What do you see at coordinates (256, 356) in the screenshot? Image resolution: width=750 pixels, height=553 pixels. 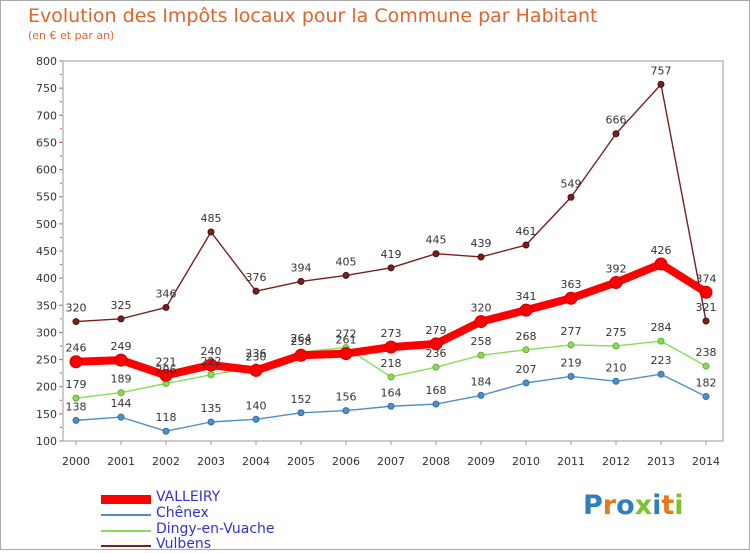 I see `data-label-0: 230` at bounding box center [256, 356].